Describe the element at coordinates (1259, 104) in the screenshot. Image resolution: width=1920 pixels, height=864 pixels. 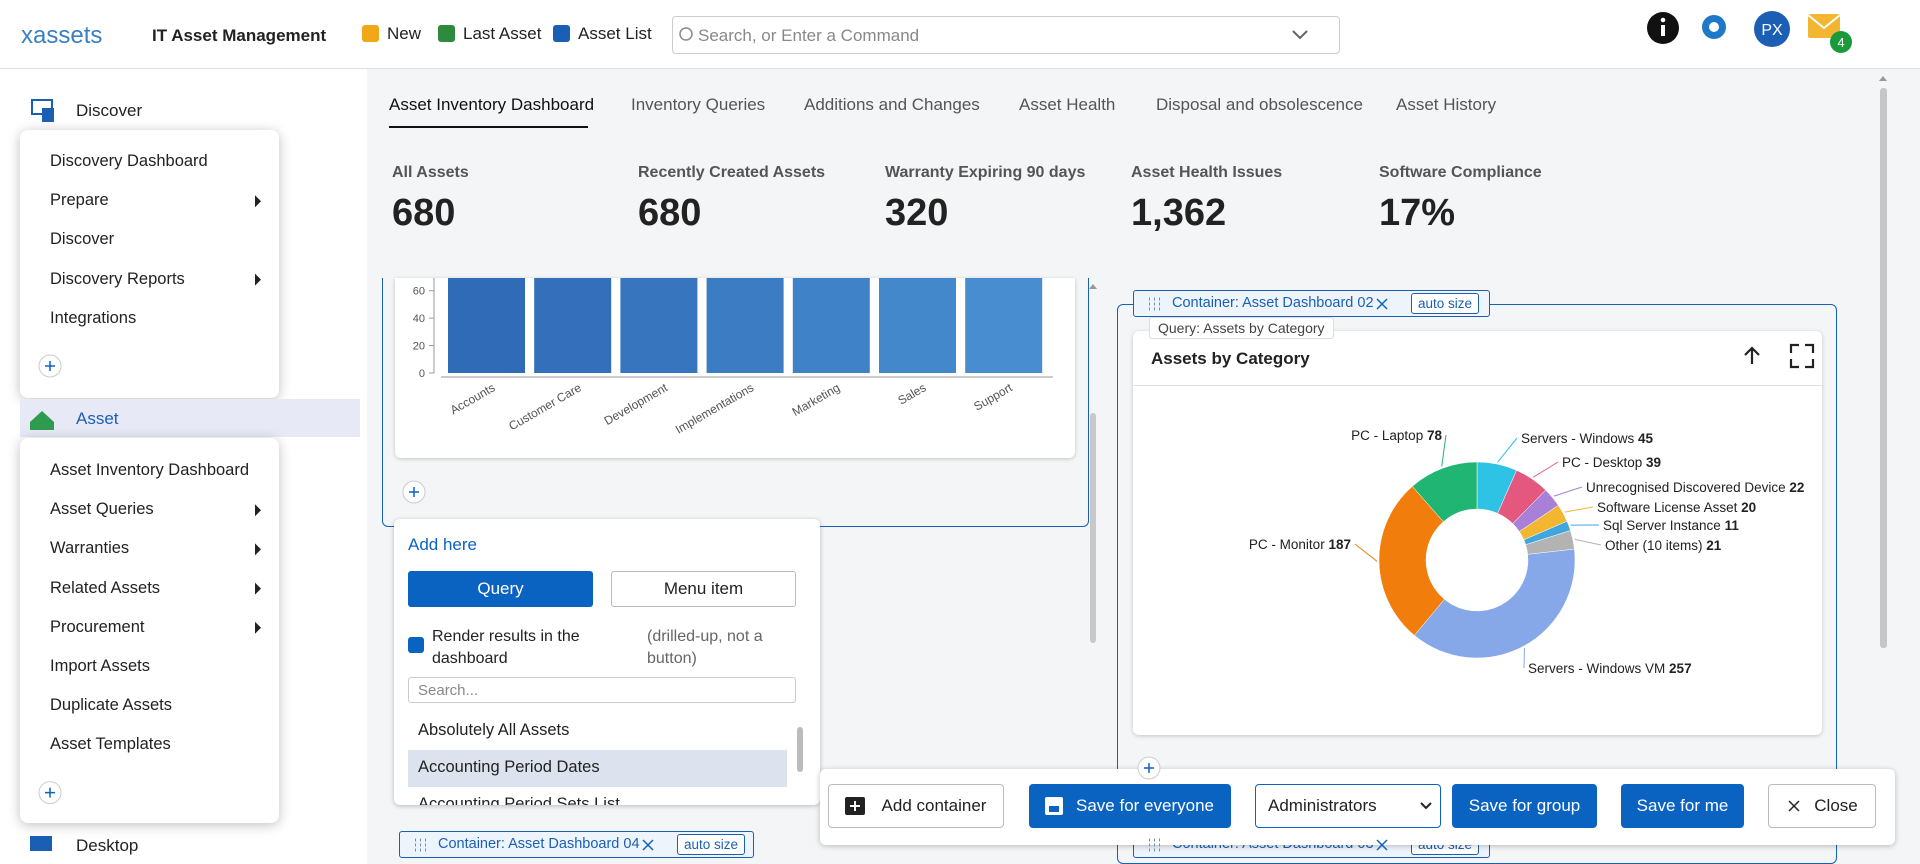
I see `tab: Disposal and obsolescence` at that location.